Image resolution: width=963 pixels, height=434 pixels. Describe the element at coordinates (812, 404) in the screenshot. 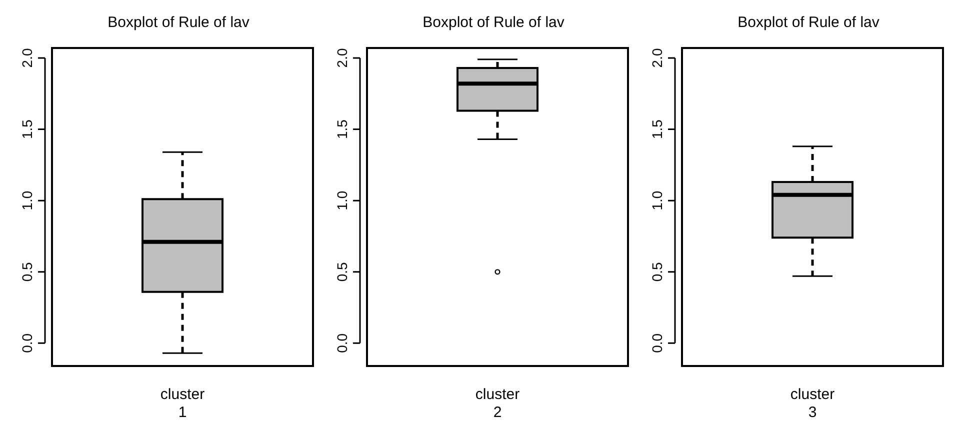

I see `x-tick-label: cluster 3` at that location.